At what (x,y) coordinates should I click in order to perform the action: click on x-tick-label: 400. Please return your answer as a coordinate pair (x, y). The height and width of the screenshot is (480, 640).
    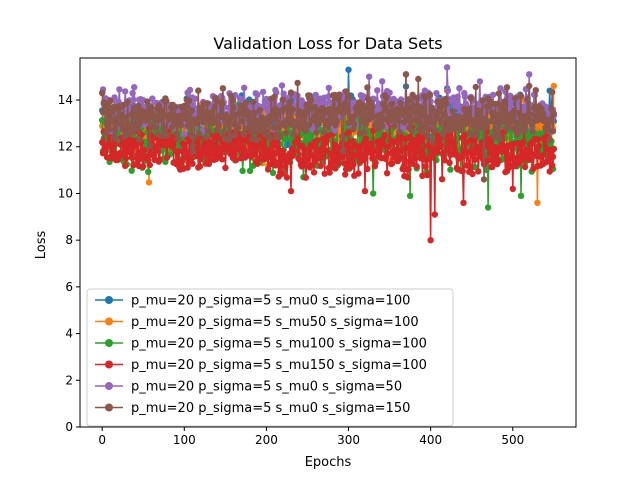
    Looking at the image, I should click on (430, 440).